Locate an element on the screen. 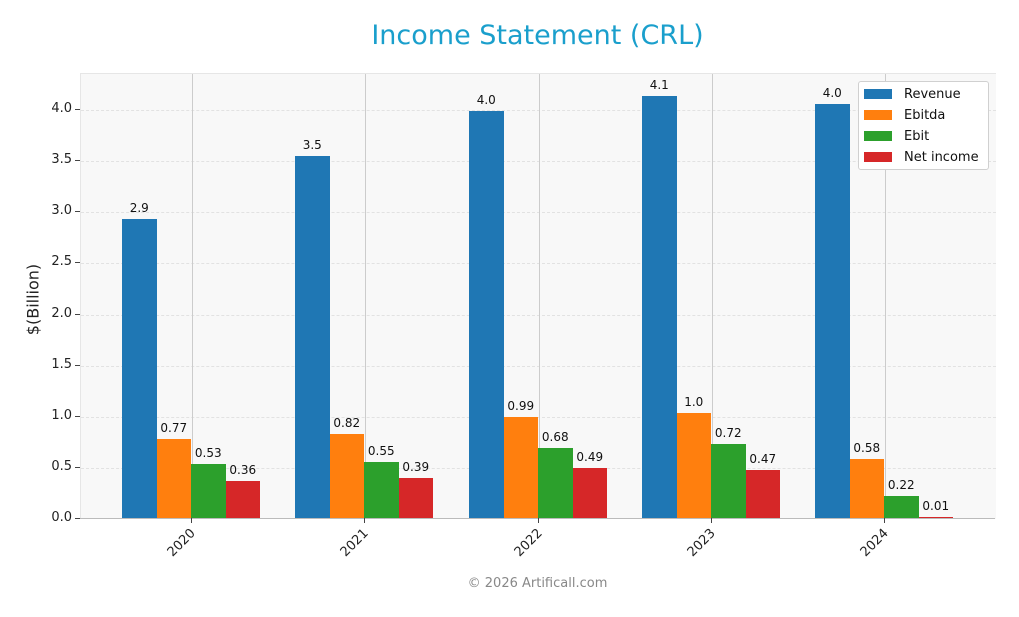 The width and height of the screenshot is (1019, 617). y-tick-label: 3.5 is located at coordinates (61, 160).